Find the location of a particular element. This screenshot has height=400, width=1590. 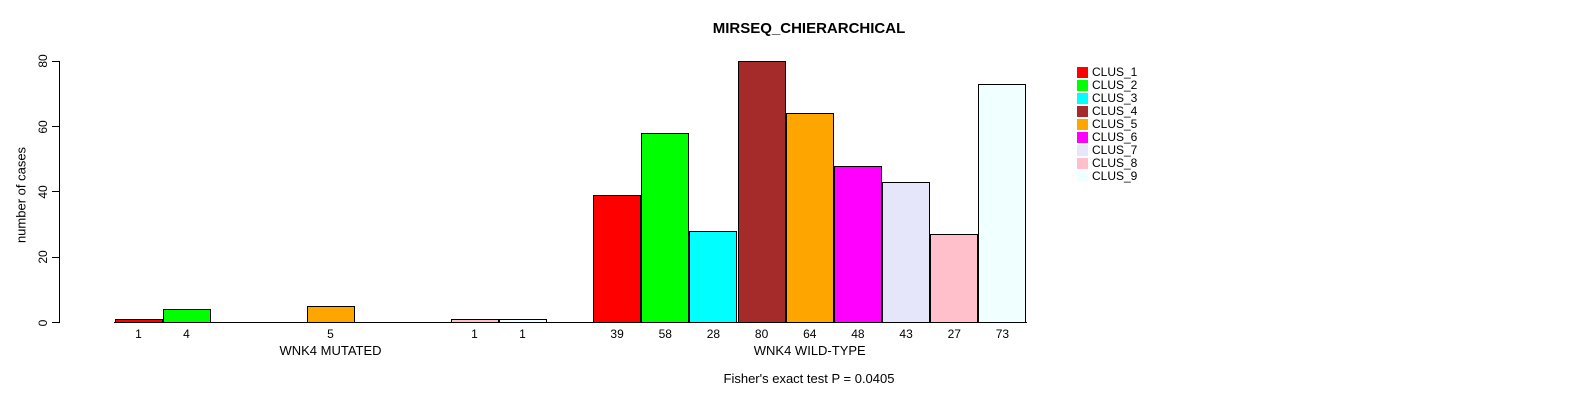

legend-label: CLUS_5 is located at coordinates (1115, 123).